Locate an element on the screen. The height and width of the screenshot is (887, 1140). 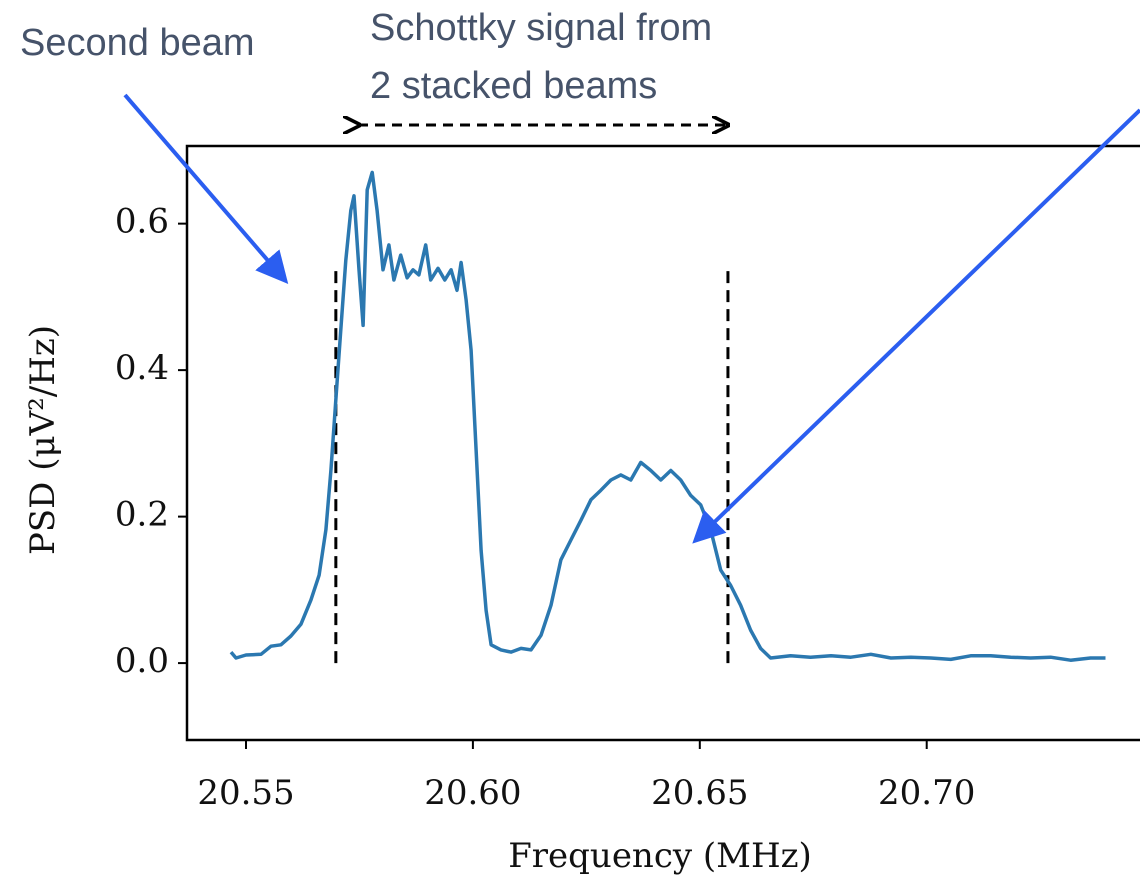
x-tick-label: 20.70 is located at coordinates (926, 793).